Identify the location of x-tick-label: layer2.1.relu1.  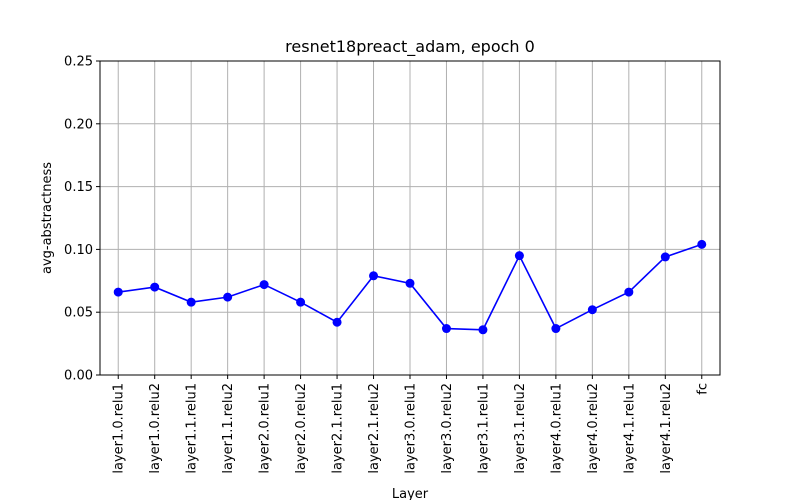
(338, 428).